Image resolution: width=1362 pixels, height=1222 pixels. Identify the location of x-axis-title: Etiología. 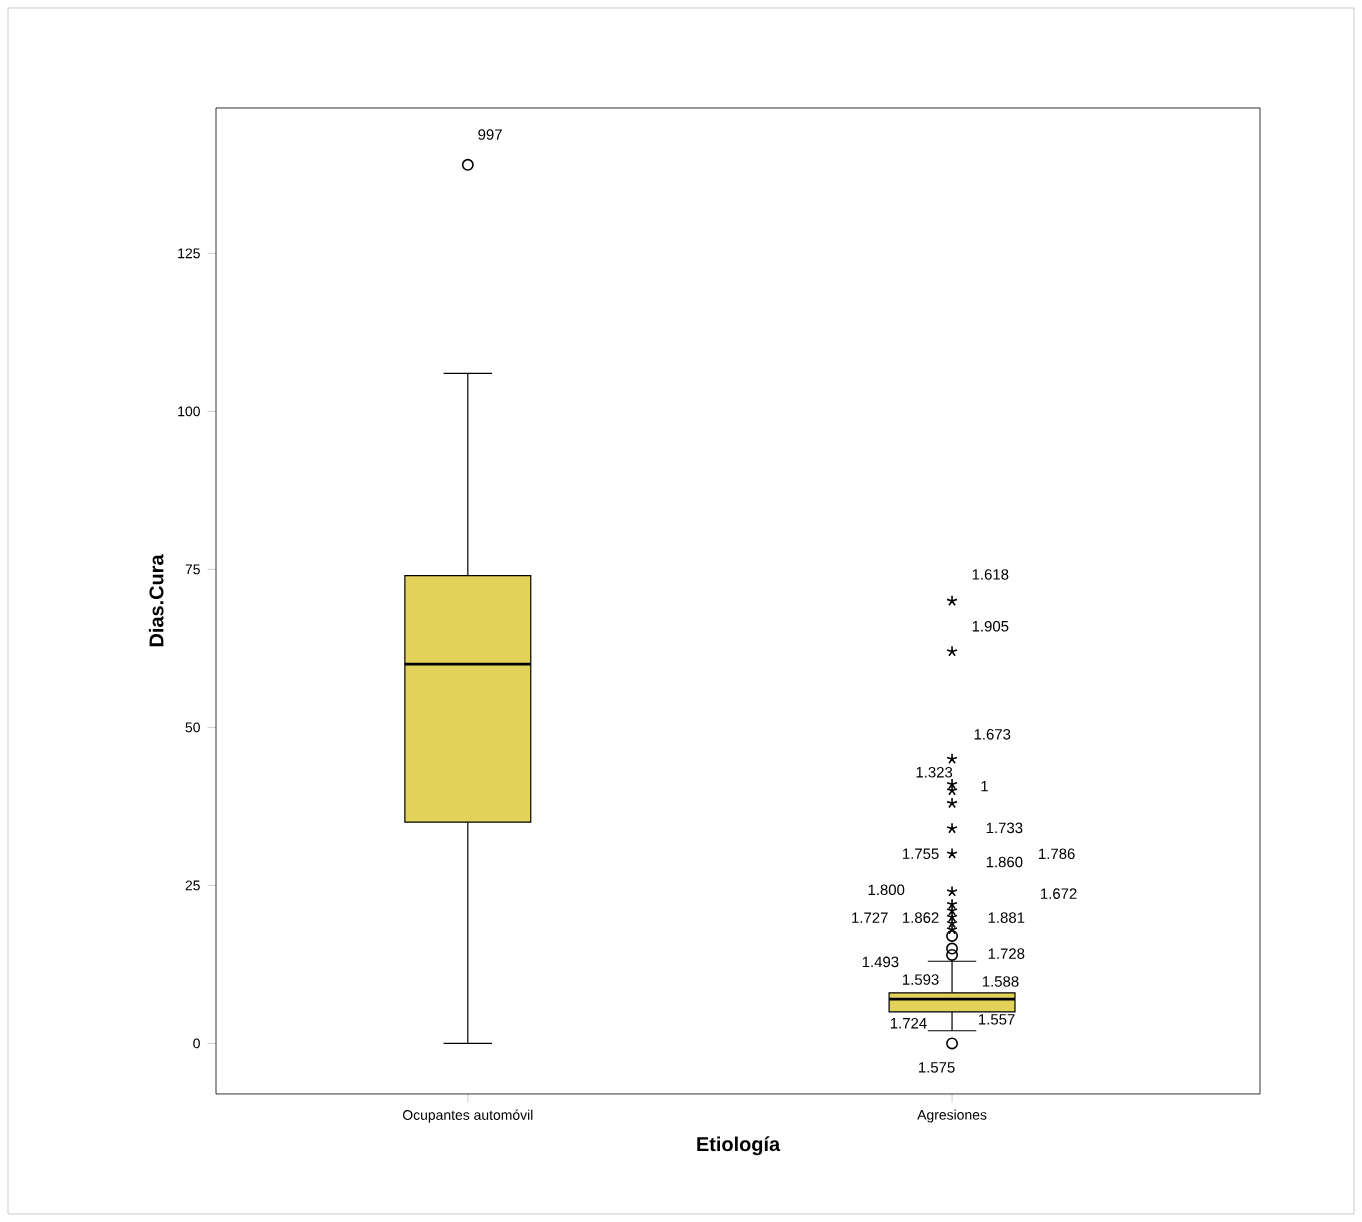
(739, 1146).